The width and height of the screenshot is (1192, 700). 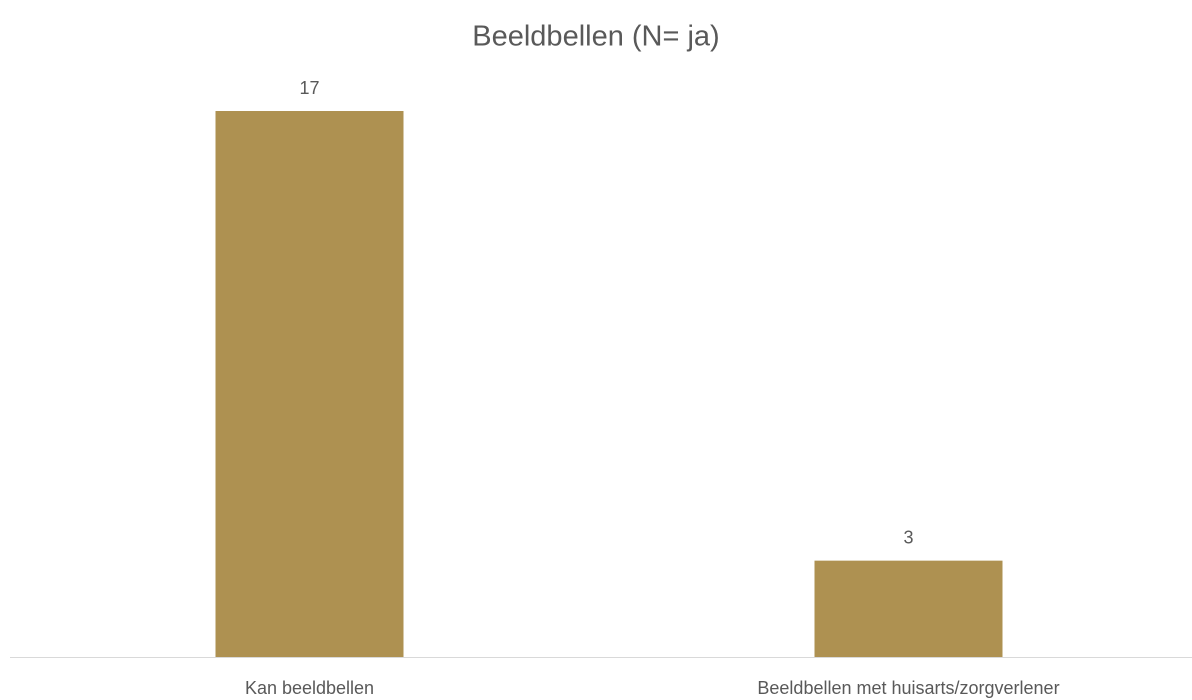 I want to click on x-tick-label: Beeldbellen met huisarts/zorgverlener, so click(x=908, y=688).